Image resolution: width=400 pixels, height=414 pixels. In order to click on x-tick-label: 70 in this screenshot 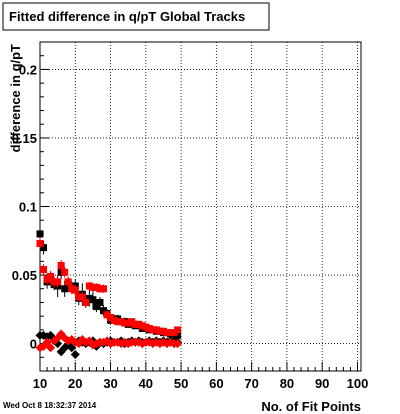, I will do `click(251, 383)`.